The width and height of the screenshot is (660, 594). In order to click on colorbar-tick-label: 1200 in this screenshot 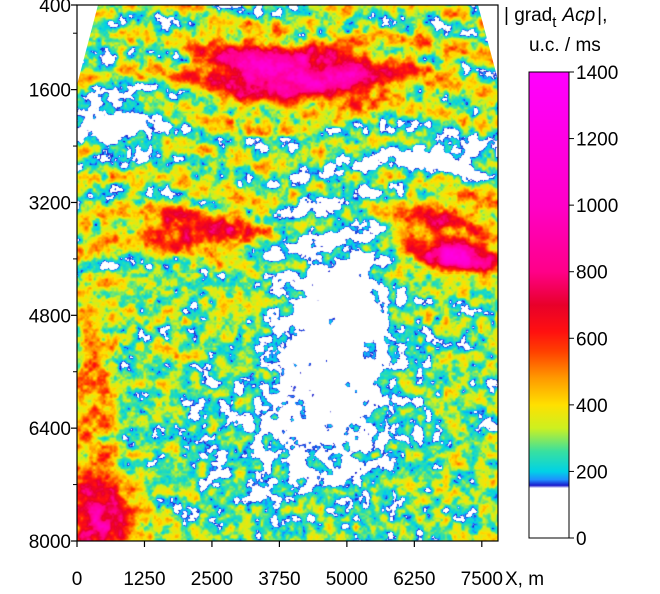, I will do `click(597, 140)`.